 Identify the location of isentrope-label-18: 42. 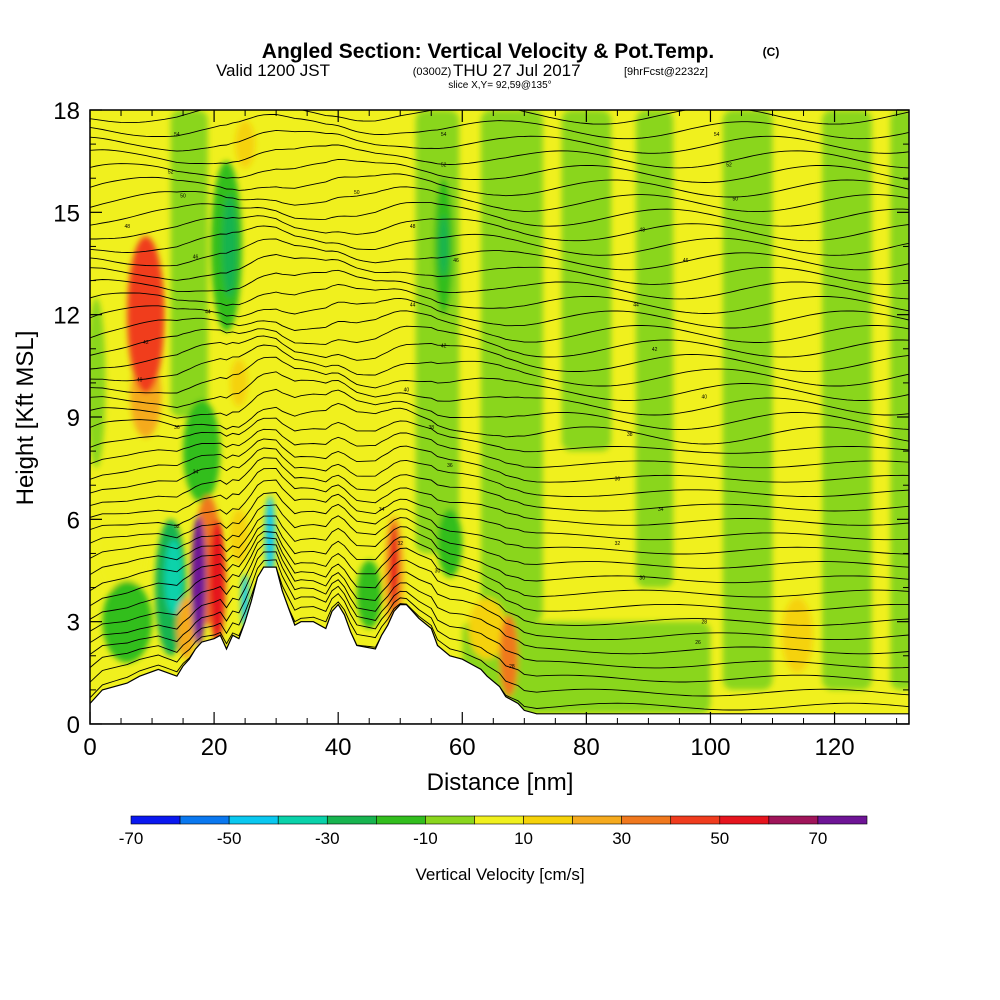
(444, 346).